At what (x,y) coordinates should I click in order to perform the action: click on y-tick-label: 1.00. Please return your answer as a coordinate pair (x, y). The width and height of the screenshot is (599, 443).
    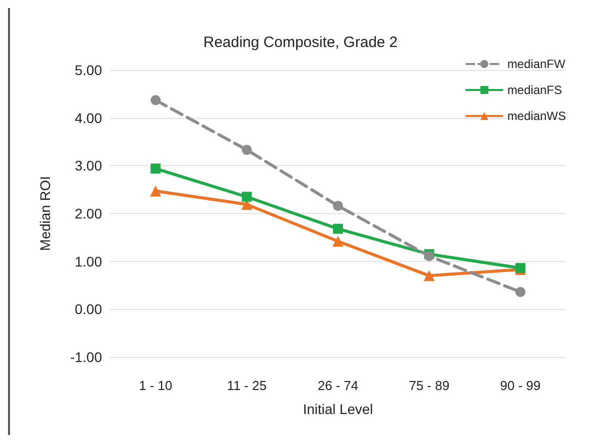
    Looking at the image, I should click on (88, 261).